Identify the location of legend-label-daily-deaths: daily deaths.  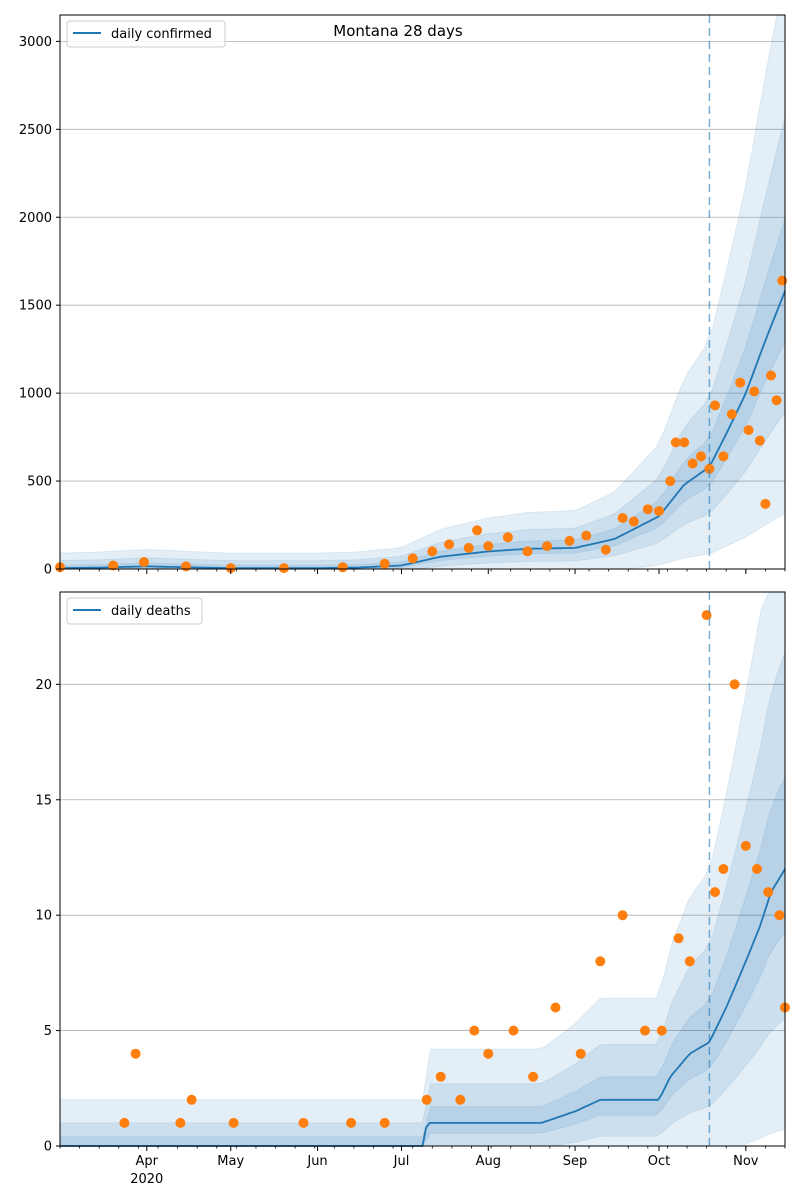
(151, 611).